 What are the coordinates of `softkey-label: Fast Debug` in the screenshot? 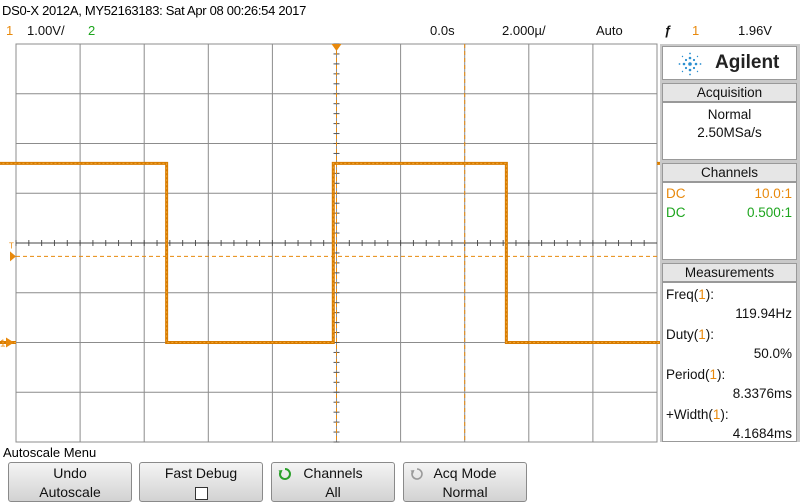 It's located at (201, 473).